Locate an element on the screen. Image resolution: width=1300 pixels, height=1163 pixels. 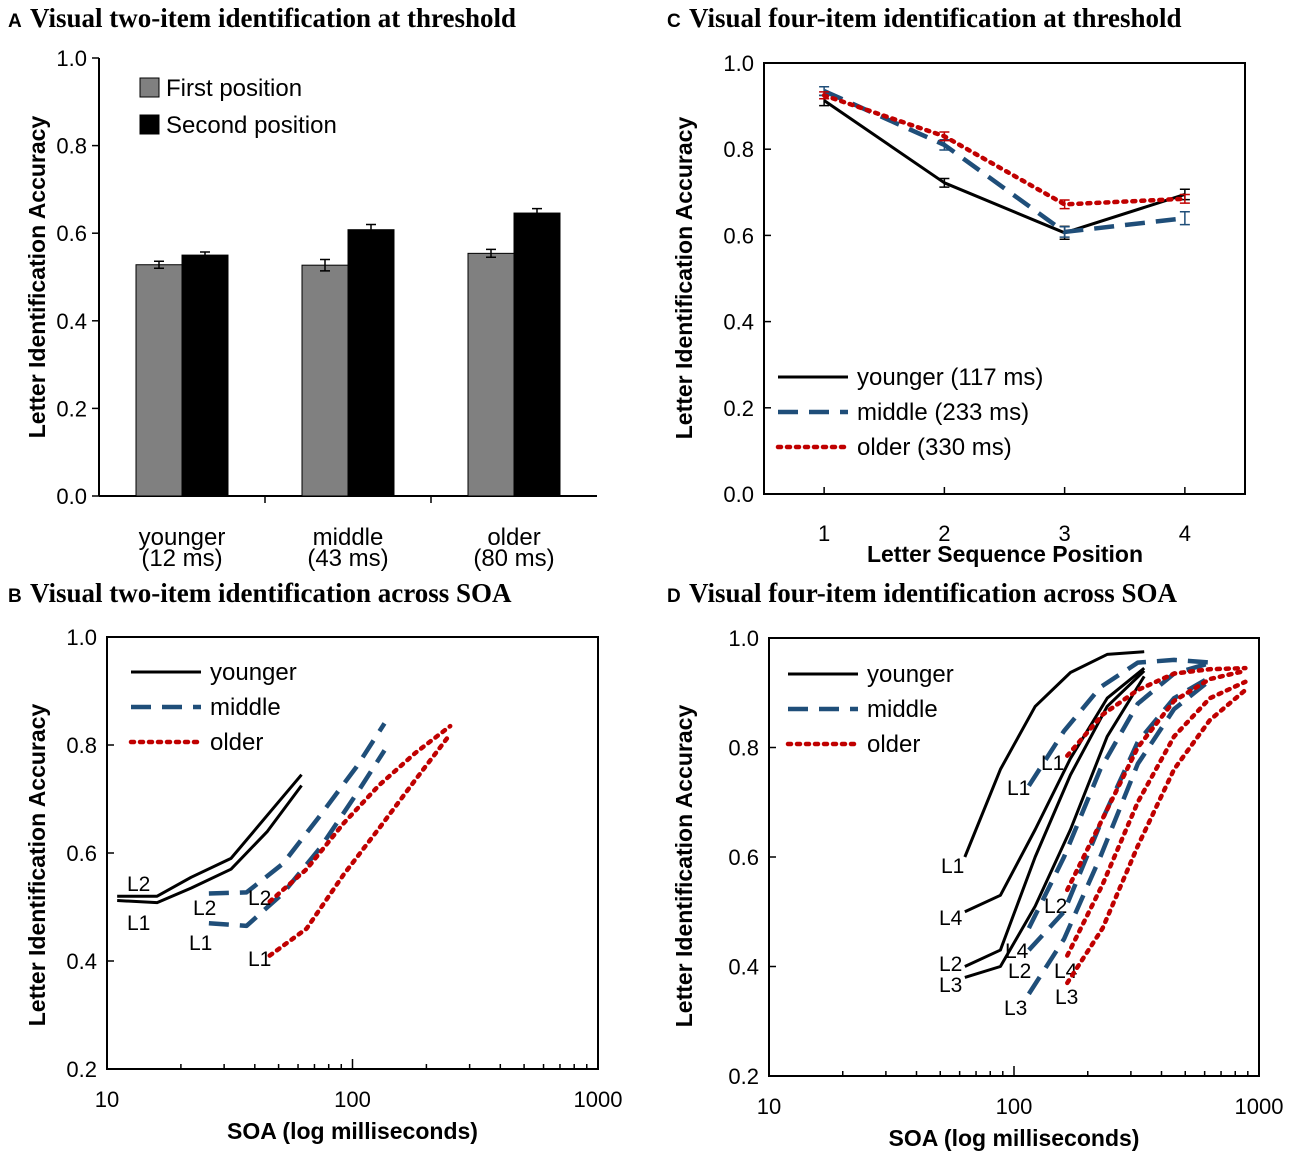
curve-older-l4 is located at coordinates (1156, 818).